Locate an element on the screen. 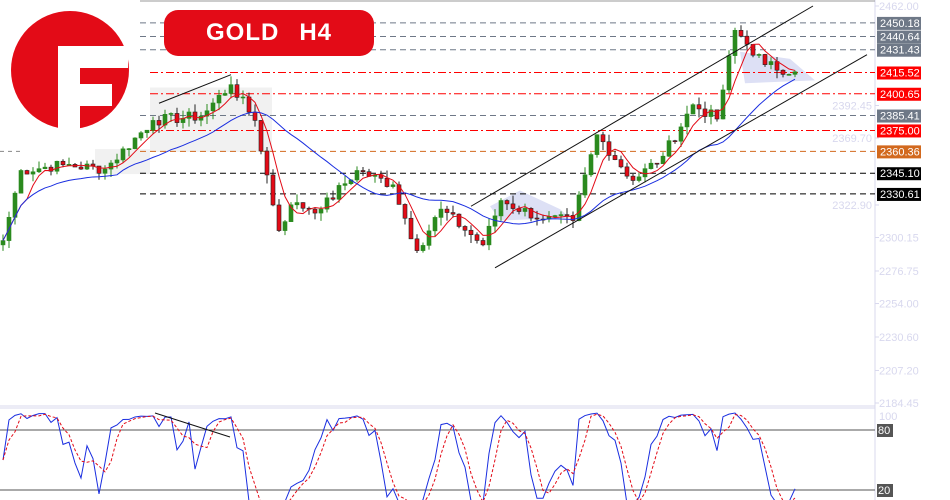 The height and width of the screenshot is (500, 950). divergence-line is located at coordinates (195, 89).